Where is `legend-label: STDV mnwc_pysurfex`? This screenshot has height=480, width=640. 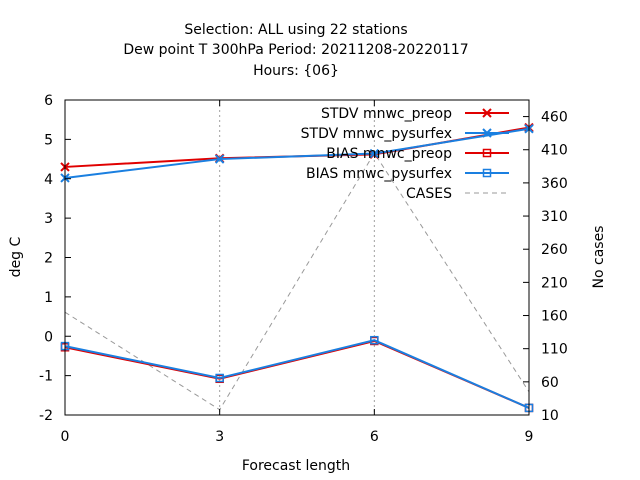 legend-label: STDV mnwc_pysurfex is located at coordinates (376, 134).